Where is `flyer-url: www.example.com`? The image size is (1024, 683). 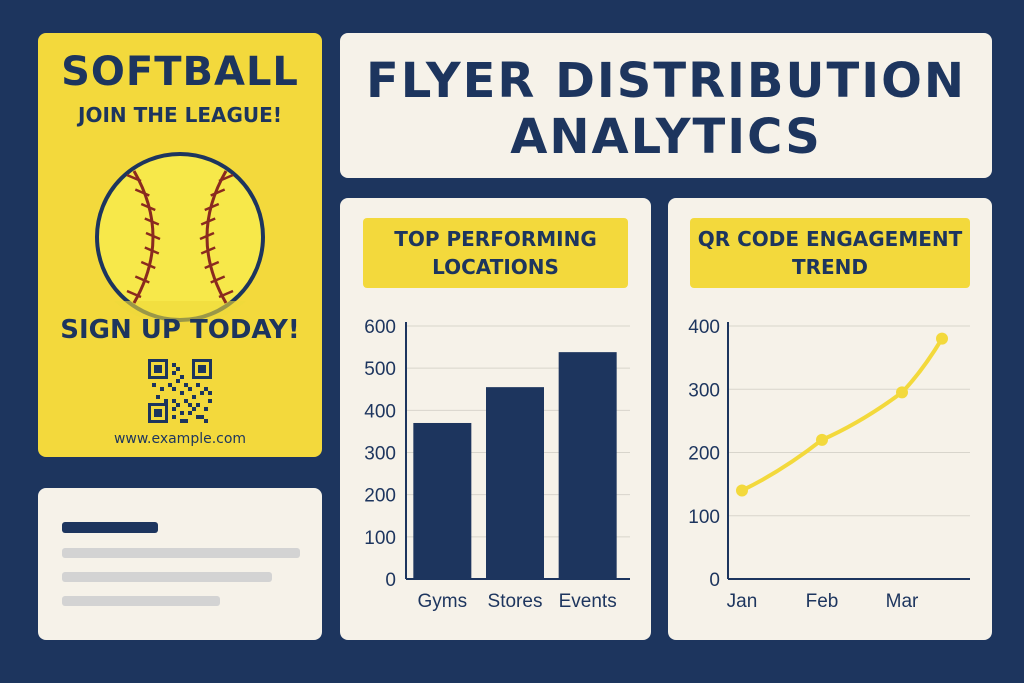 flyer-url: www.example.com is located at coordinates (180, 439).